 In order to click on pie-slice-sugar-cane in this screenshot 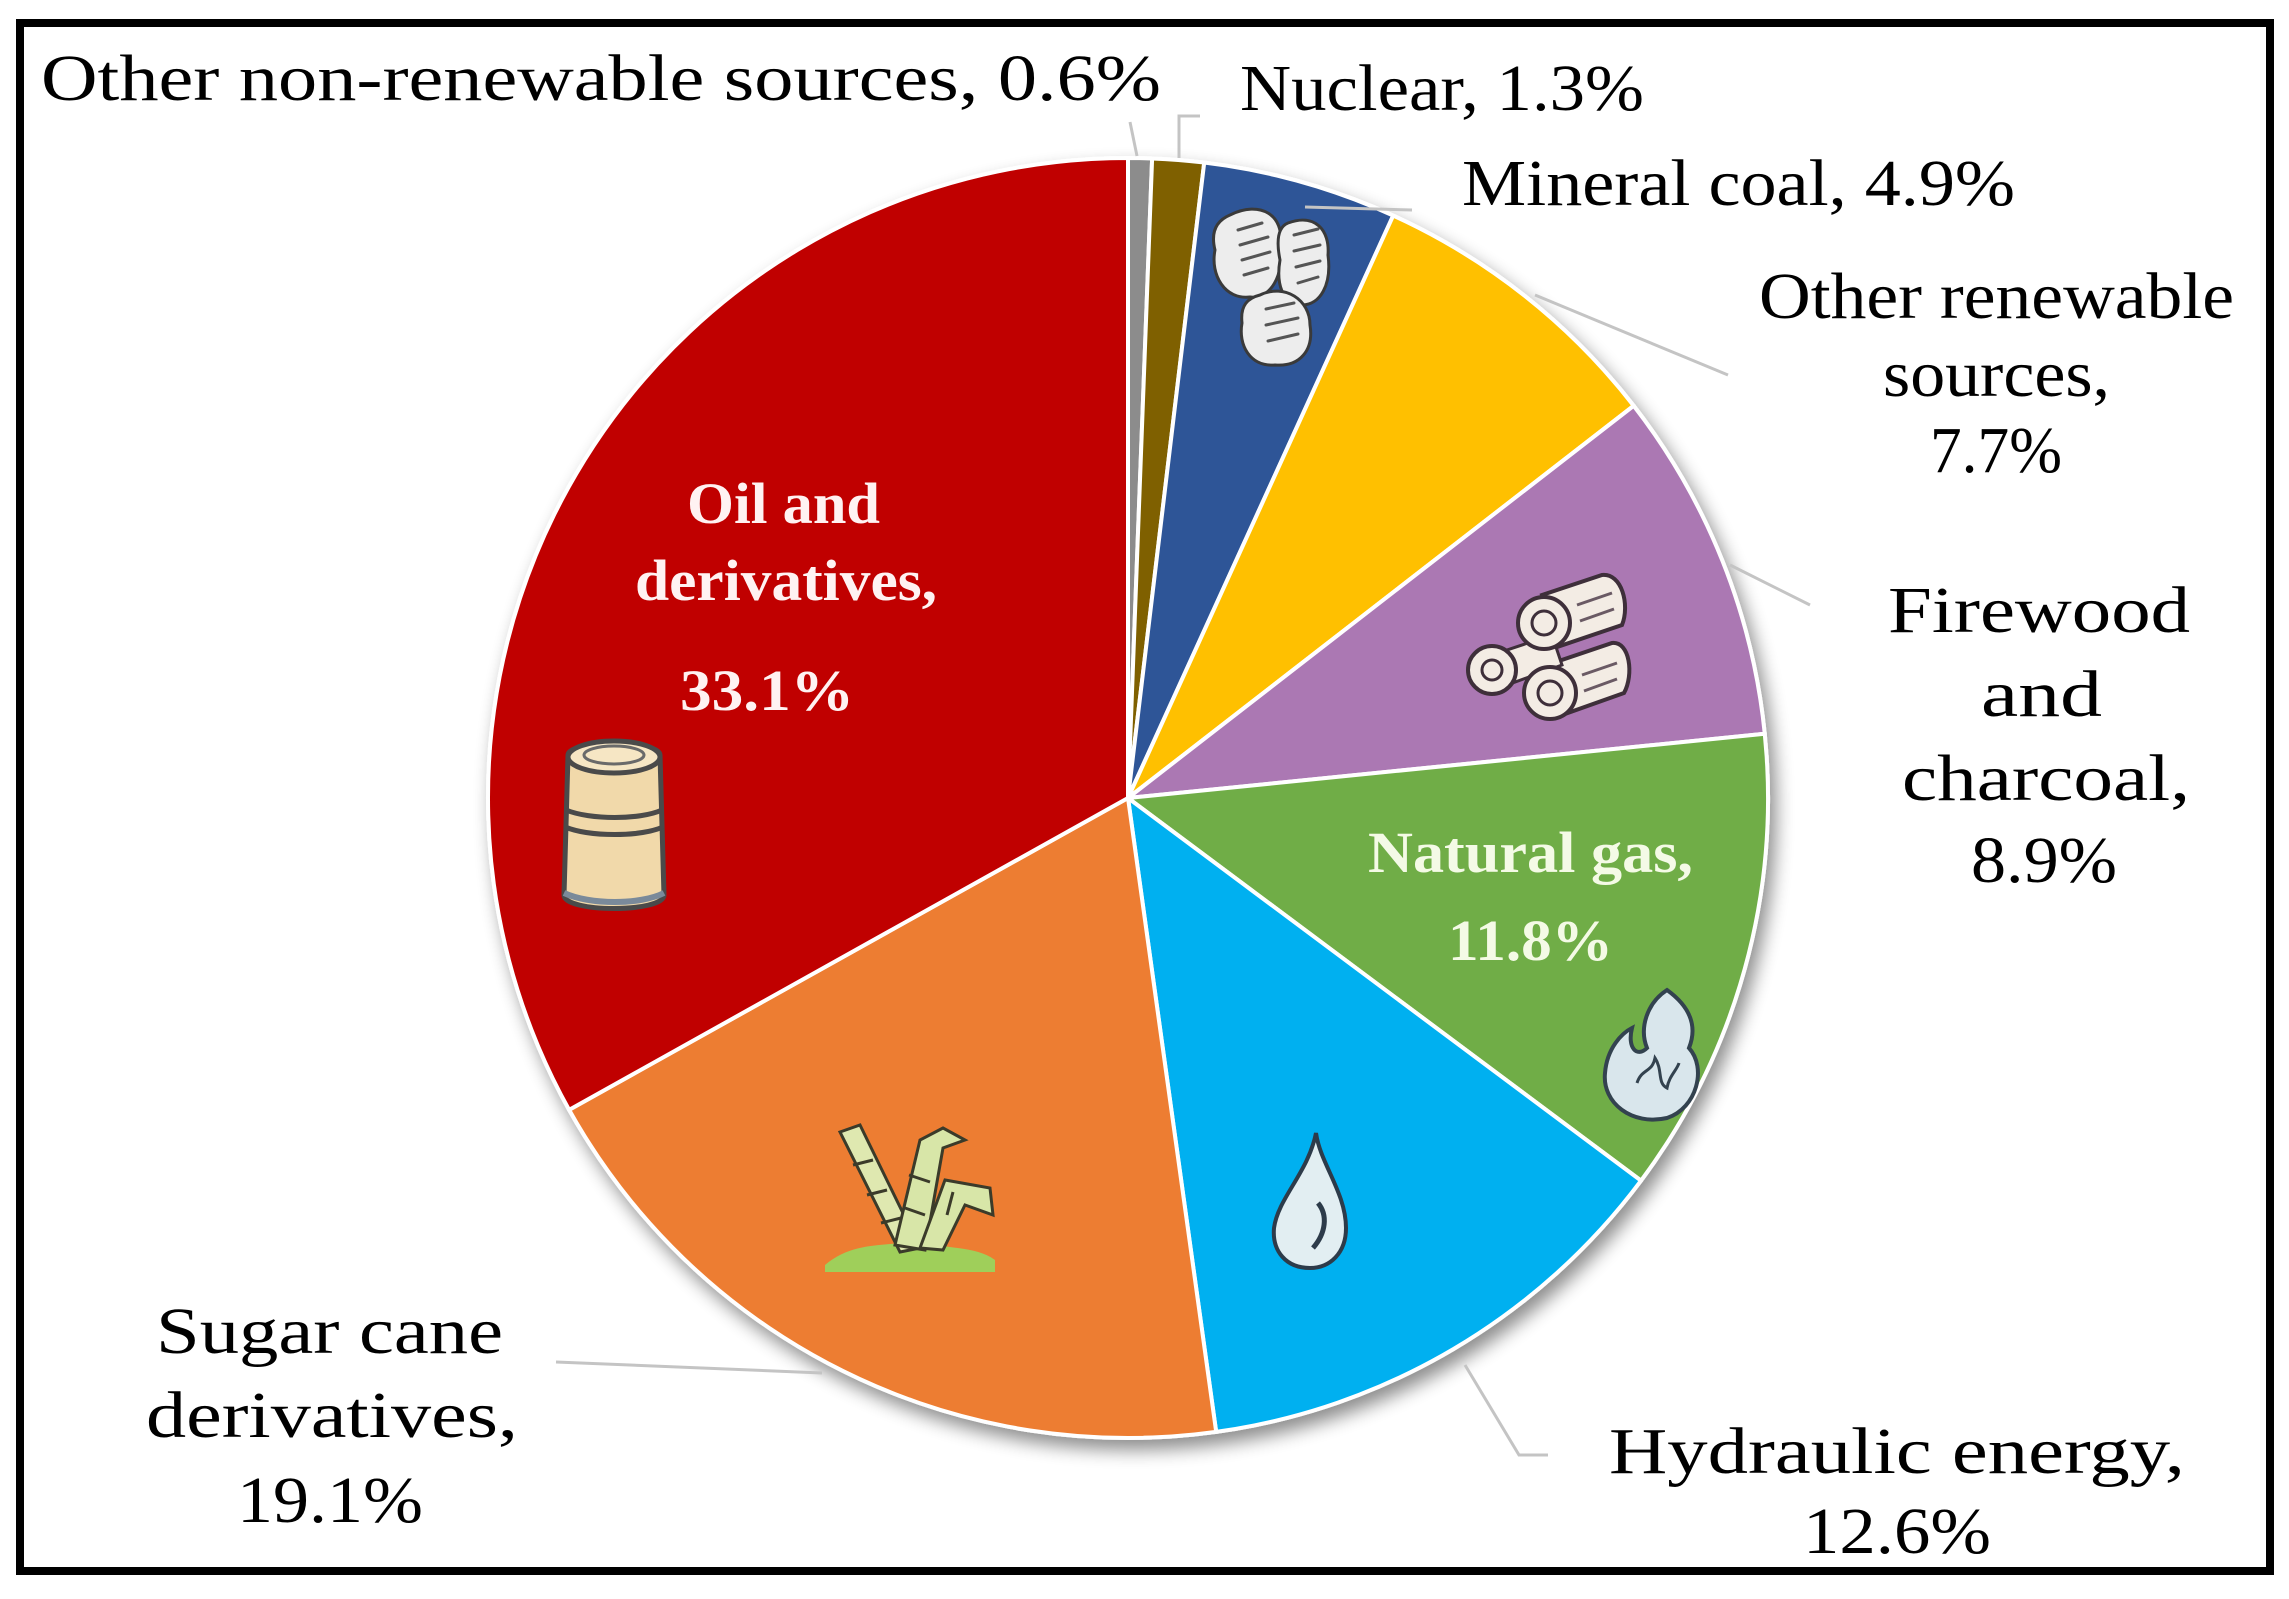, I will do `click(893, 1118)`.